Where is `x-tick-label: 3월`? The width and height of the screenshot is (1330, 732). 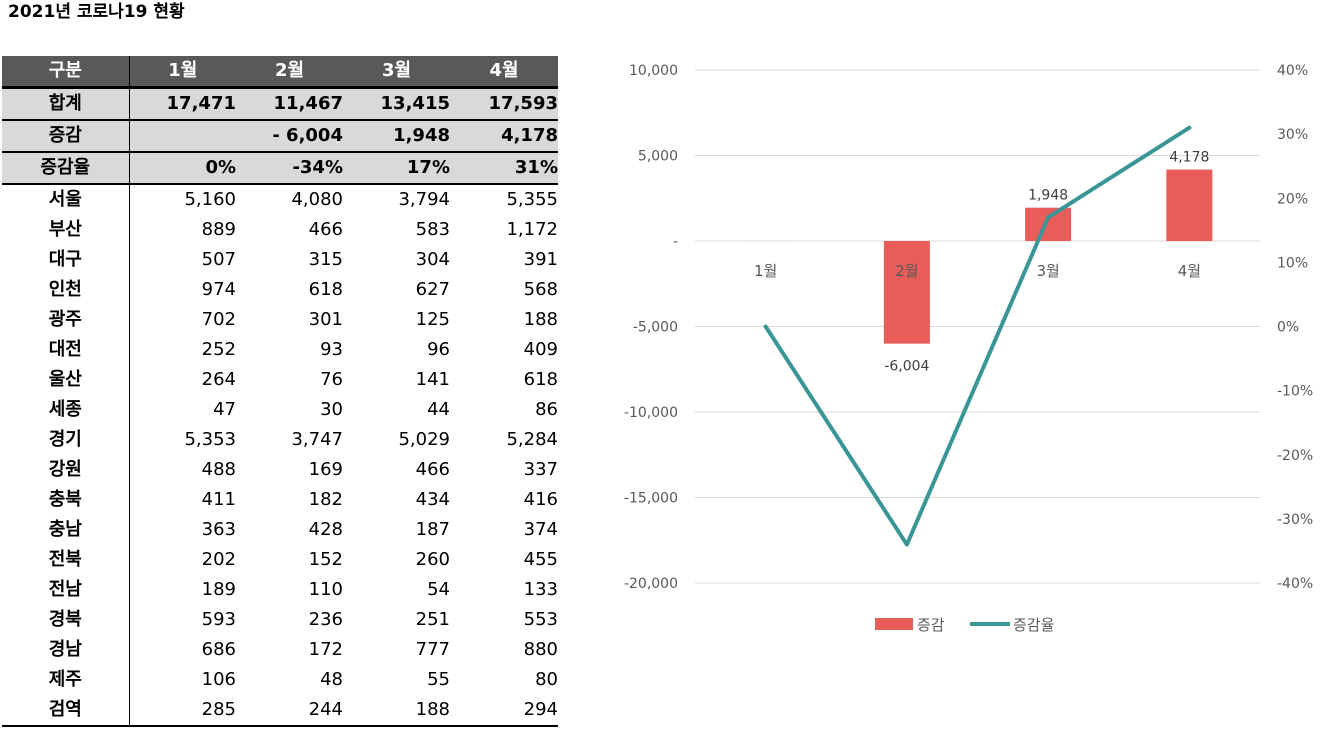 x-tick-label: 3월 is located at coordinates (1047, 271).